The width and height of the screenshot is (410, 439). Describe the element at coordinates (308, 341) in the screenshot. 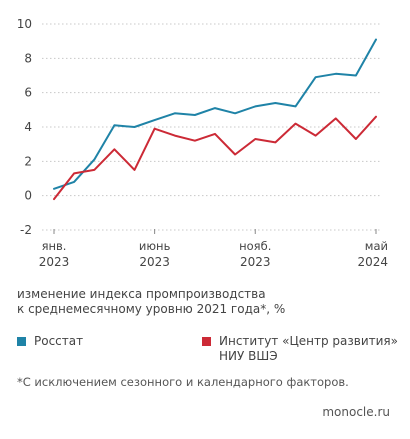

I see `legend-label-hse-line-1: Институт «Центр развития»` at that location.